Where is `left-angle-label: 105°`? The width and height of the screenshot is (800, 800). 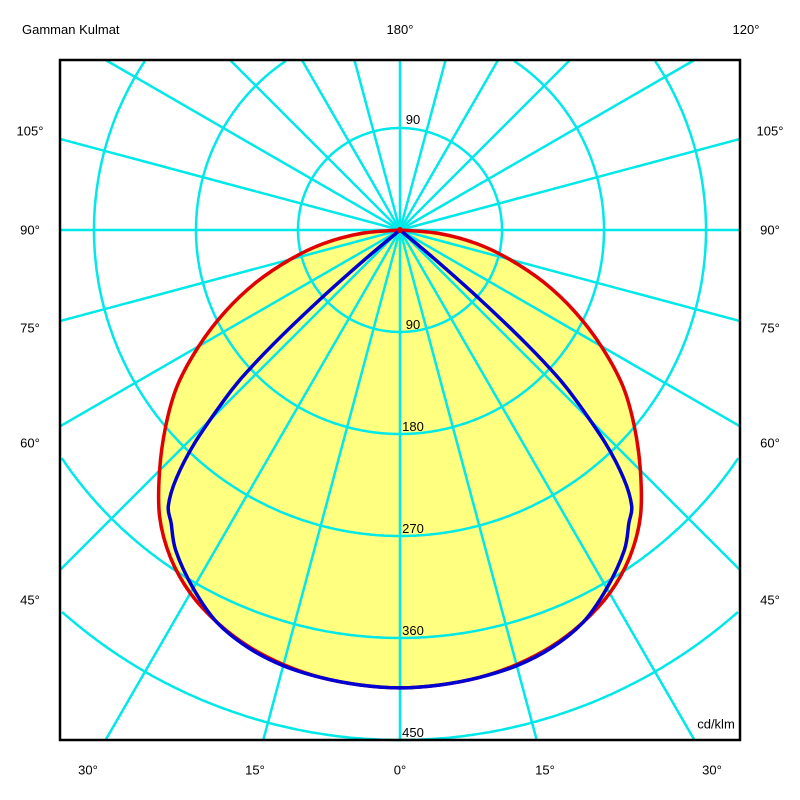 left-angle-label: 105° is located at coordinates (30, 131).